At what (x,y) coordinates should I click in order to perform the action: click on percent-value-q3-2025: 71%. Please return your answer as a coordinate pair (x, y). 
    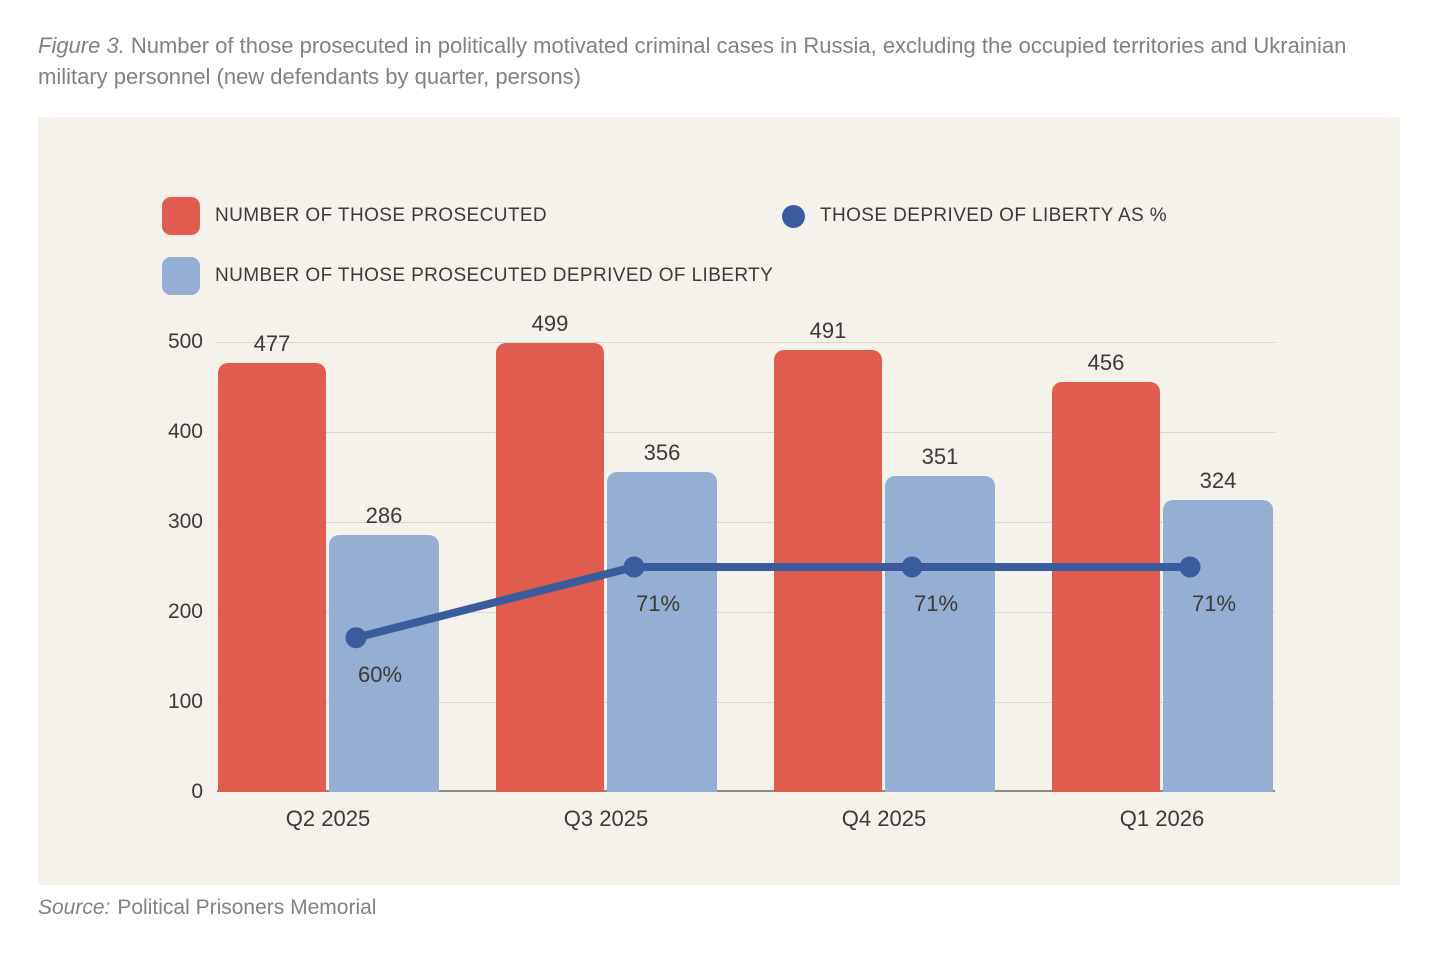
    Looking at the image, I should click on (658, 603).